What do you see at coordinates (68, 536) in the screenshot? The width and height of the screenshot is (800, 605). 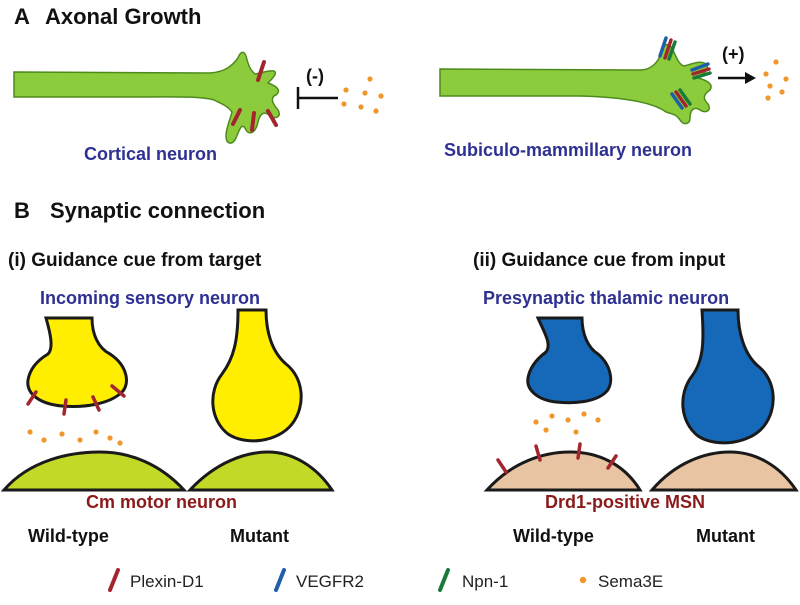 I see `genotype-wildtype-i: Wild-type` at bounding box center [68, 536].